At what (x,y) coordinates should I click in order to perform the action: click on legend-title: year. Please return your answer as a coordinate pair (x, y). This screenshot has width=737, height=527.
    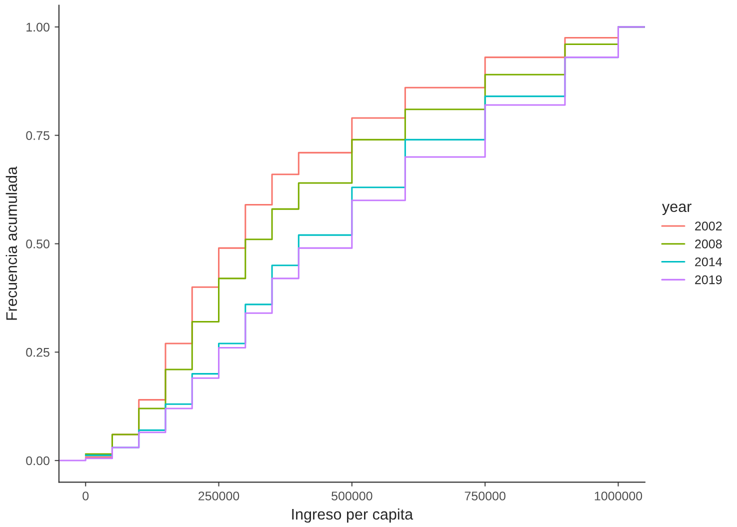
    Looking at the image, I should click on (677, 210).